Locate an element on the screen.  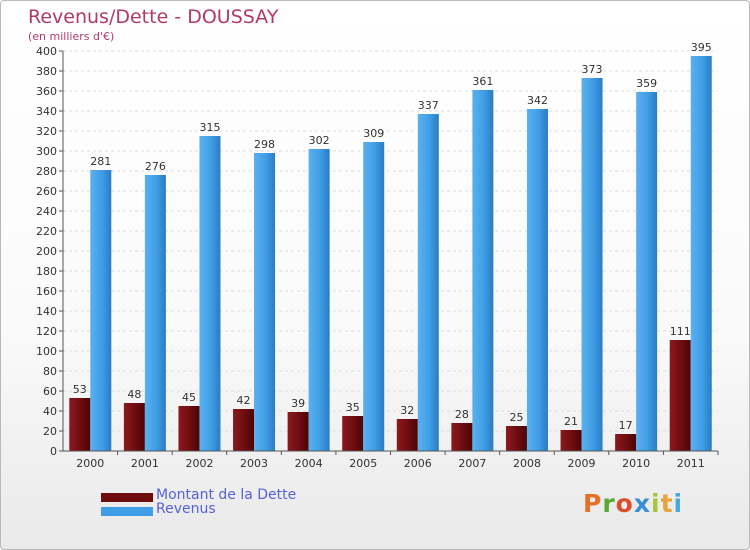
data-label-debt: 21 is located at coordinates (571, 421).